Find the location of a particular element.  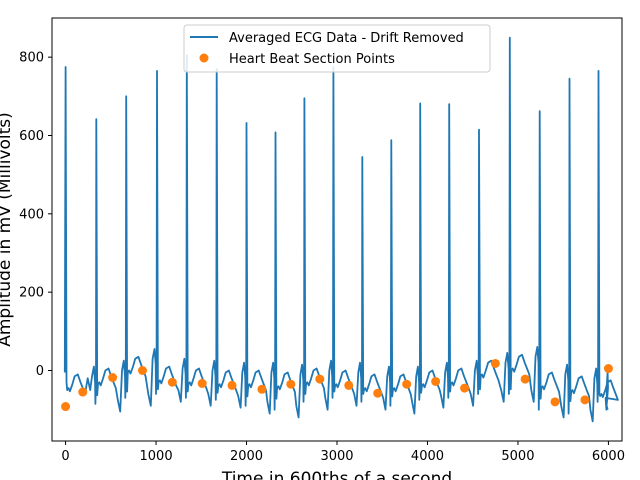

y-tick-label: 200 is located at coordinates (31, 293).